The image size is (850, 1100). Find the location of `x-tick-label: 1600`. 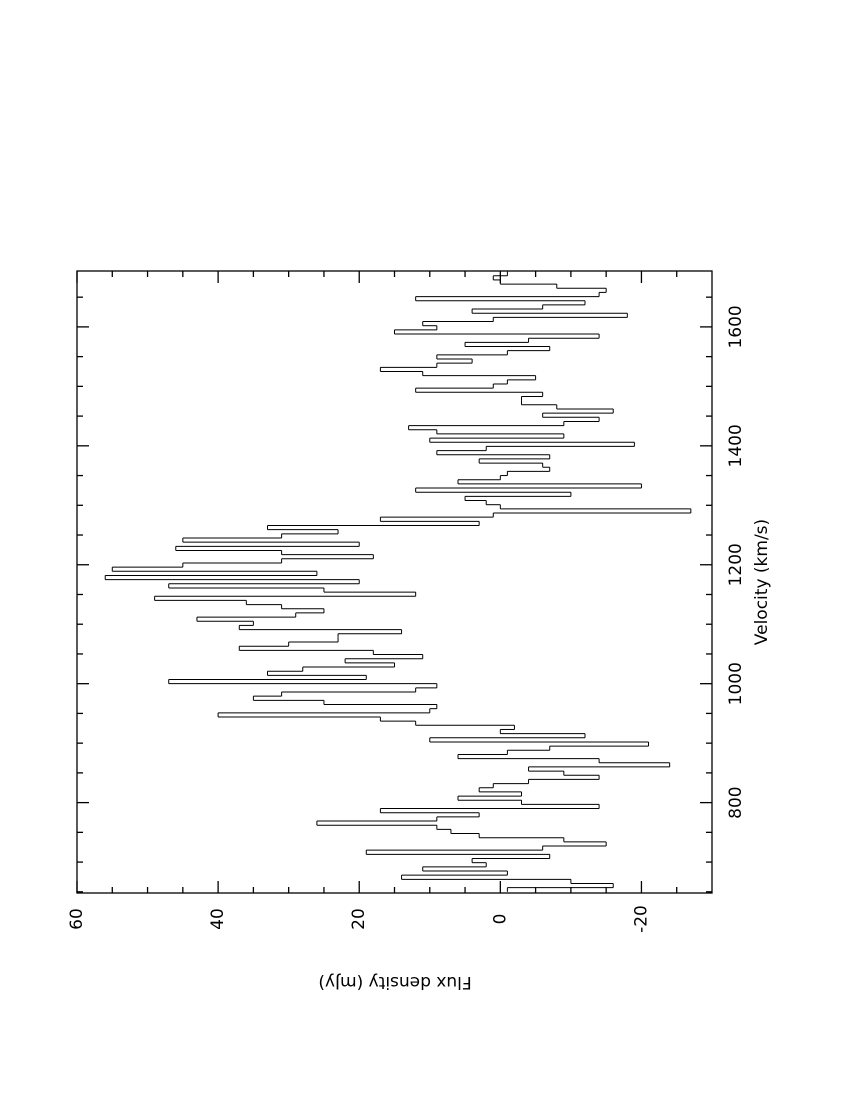

x-tick-label: 1600 is located at coordinates (736, 326).